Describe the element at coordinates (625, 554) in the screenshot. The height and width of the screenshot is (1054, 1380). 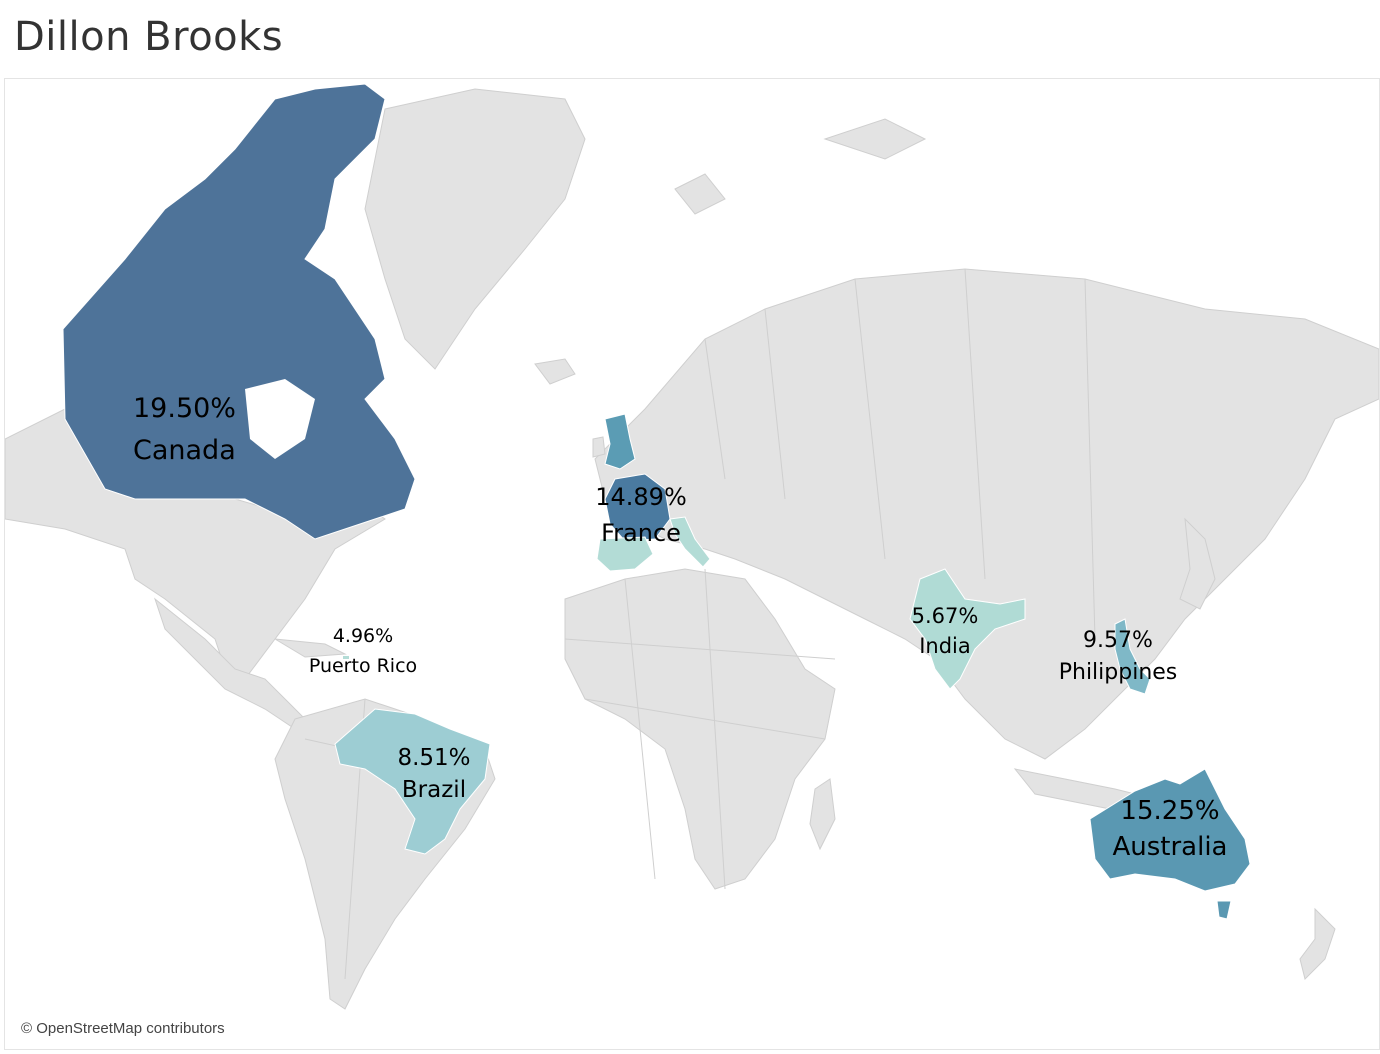
I see `region-spain` at that location.